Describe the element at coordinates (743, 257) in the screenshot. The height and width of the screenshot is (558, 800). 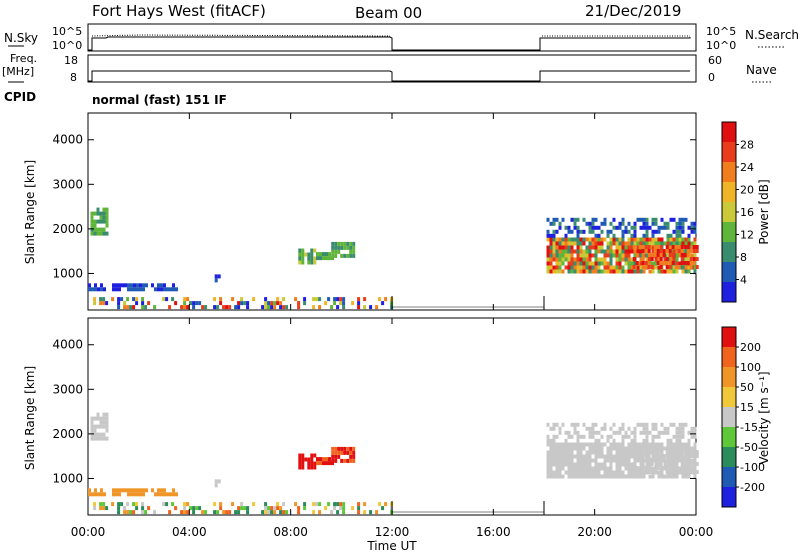
I see `colorbar-tick-label: 8` at that location.